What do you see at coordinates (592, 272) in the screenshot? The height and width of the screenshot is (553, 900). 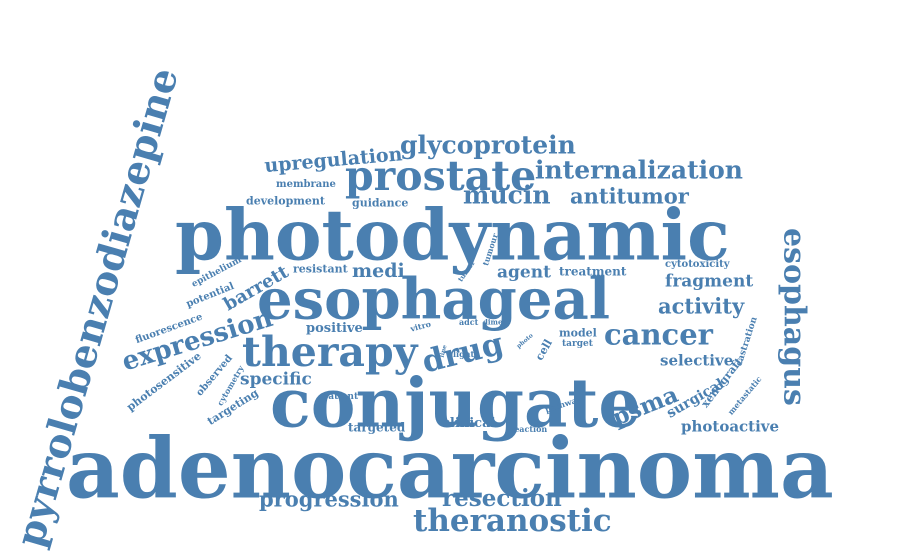 I see `word-treatment: treatment` at bounding box center [592, 272].